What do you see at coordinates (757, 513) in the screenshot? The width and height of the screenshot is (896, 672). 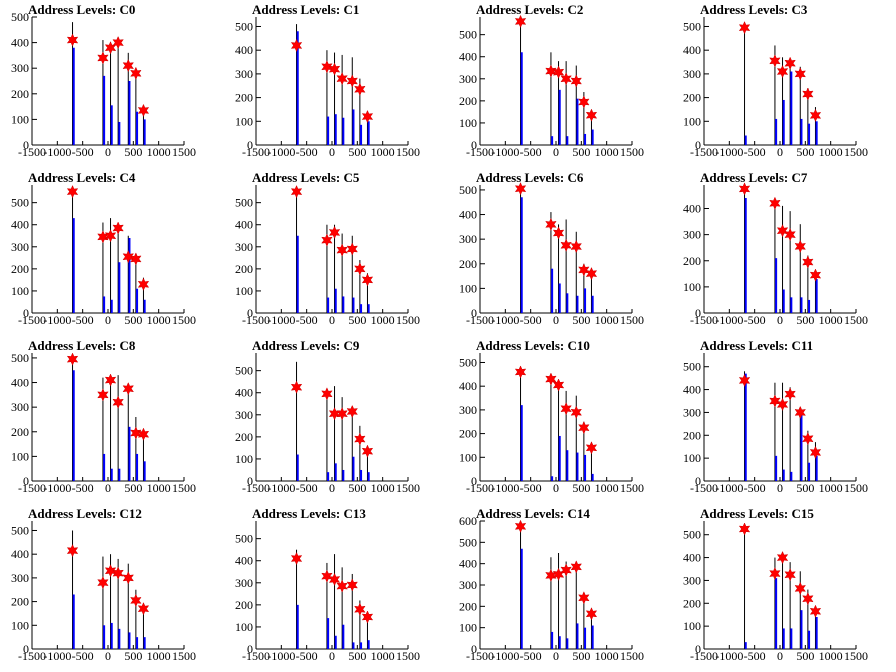 I see `chart-title: Address Levels: C15` at bounding box center [757, 513].